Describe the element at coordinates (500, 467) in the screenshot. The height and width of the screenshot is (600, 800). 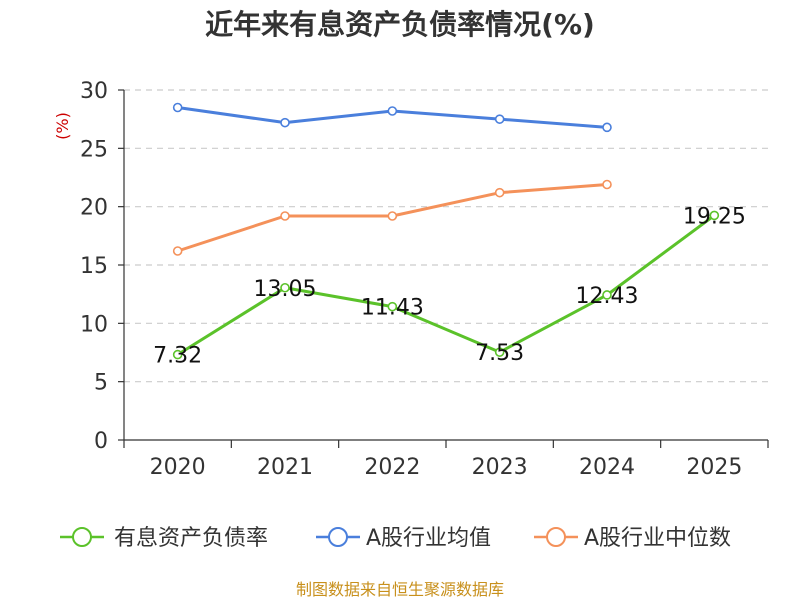
I see `x-tick-label: 2023` at that location.